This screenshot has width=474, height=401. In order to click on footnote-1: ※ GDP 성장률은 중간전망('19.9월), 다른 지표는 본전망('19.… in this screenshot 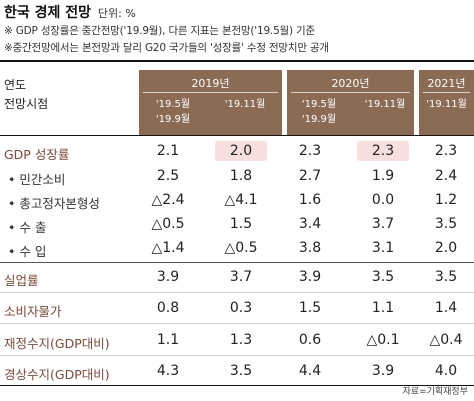, I will do `click(159, 31)`.